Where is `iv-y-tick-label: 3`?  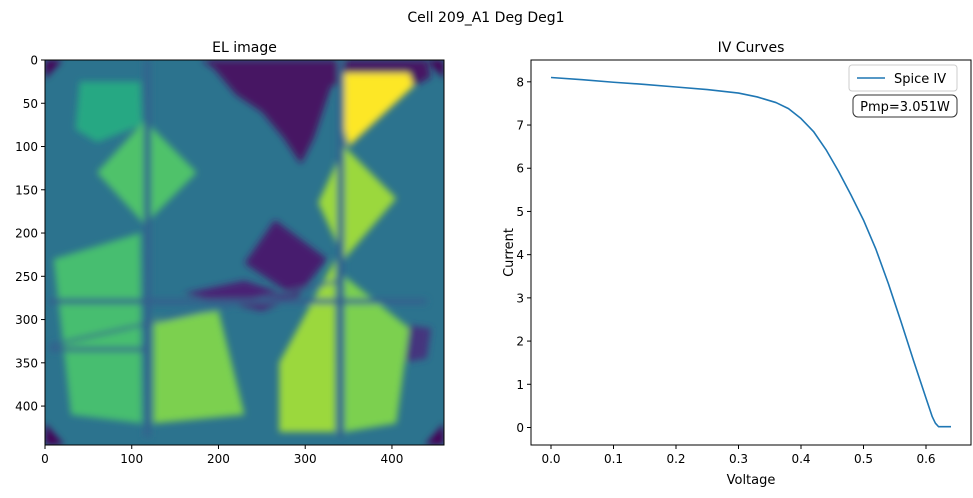 iv-y-tick-label: 3 is located at coordinates (520, 298).